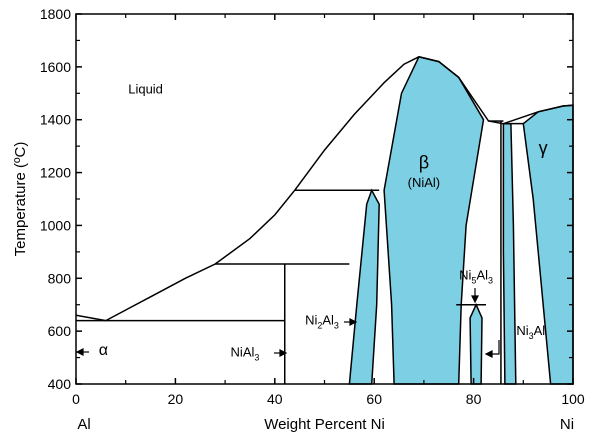  I want to click on arrow-ni3al, so click(492, 349).